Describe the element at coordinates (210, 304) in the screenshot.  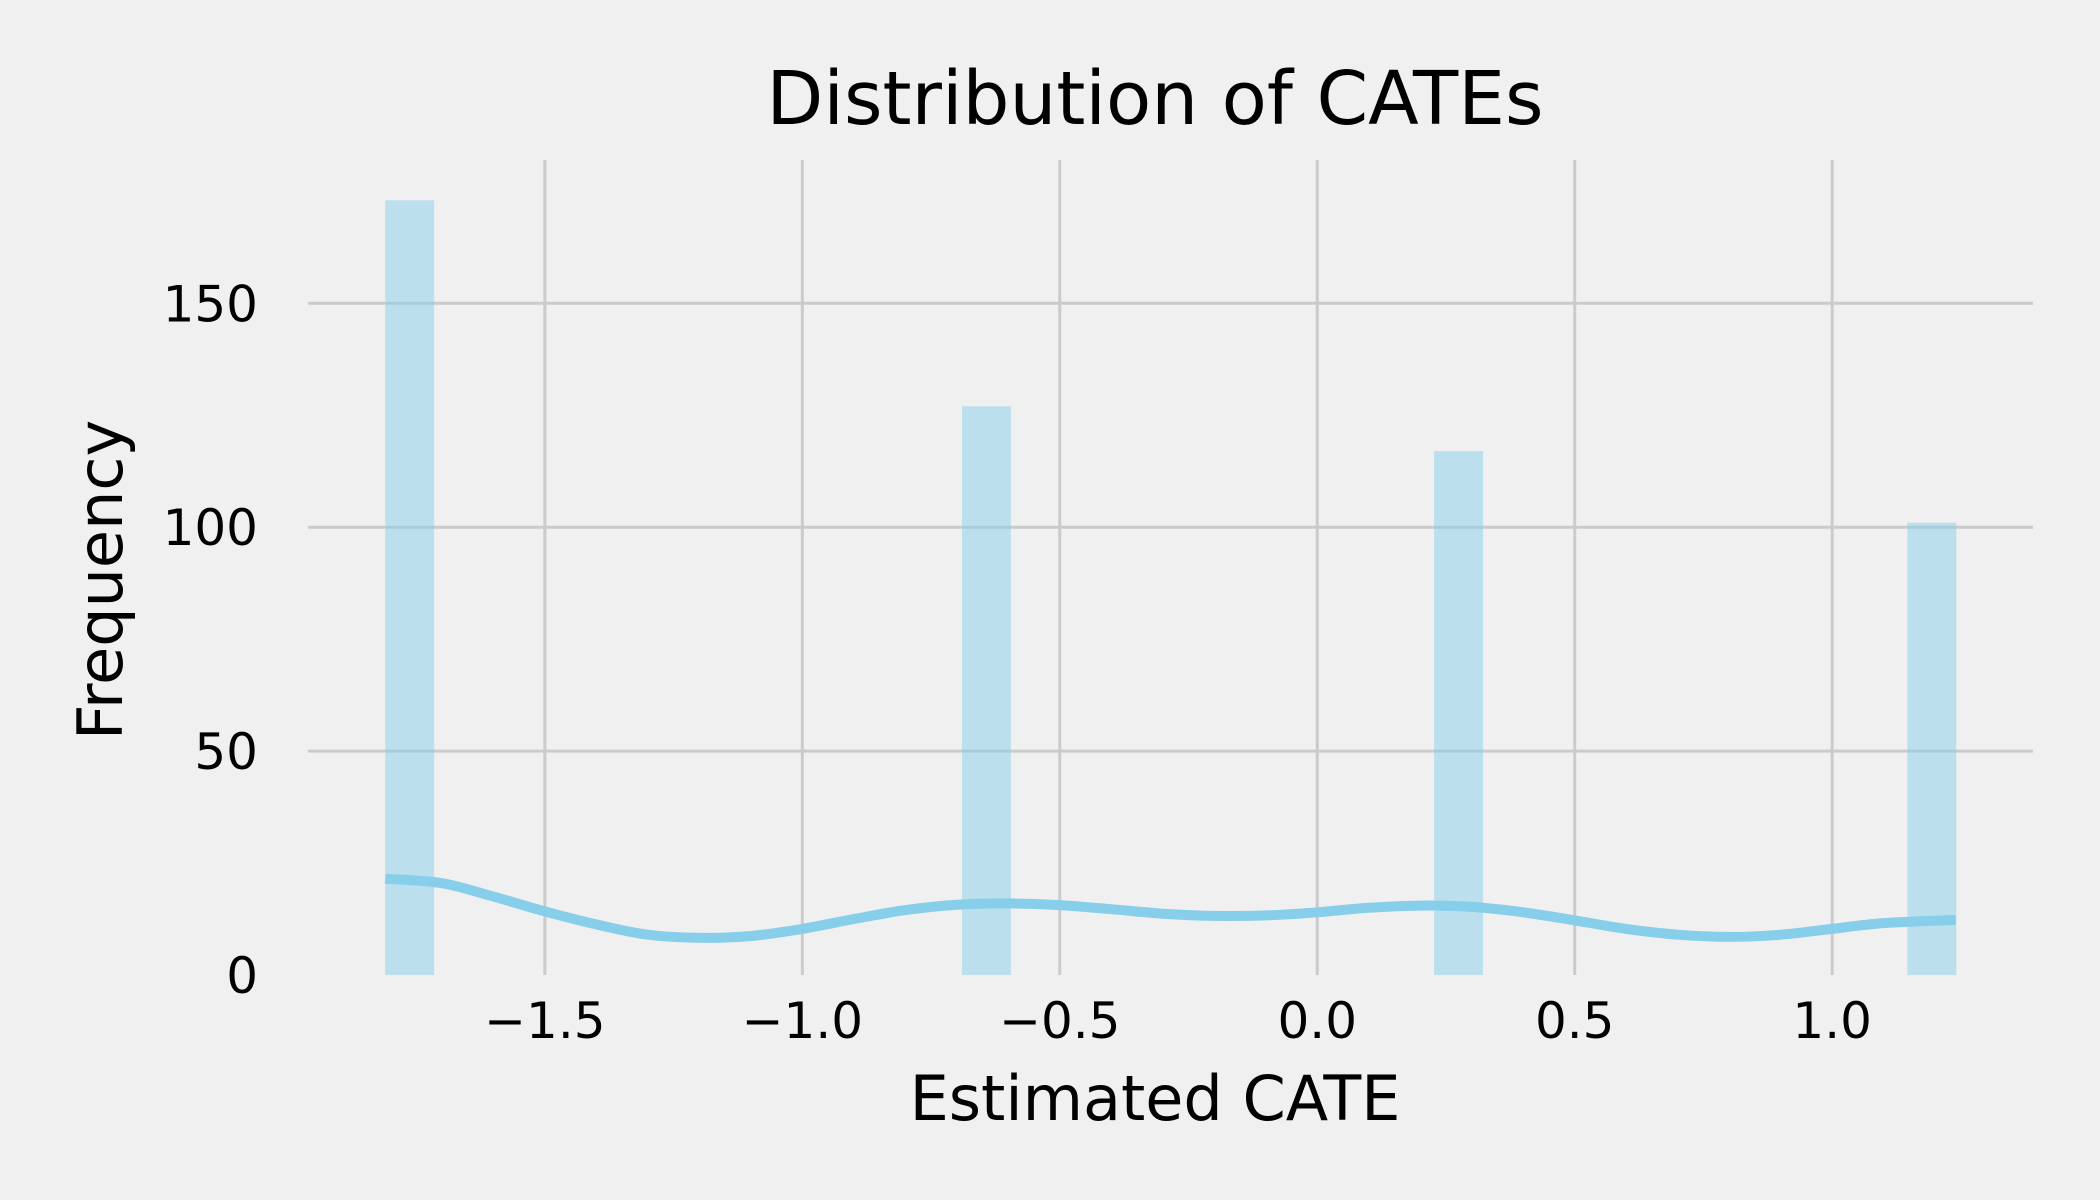
I see `y-tick-label: 150` at that location.